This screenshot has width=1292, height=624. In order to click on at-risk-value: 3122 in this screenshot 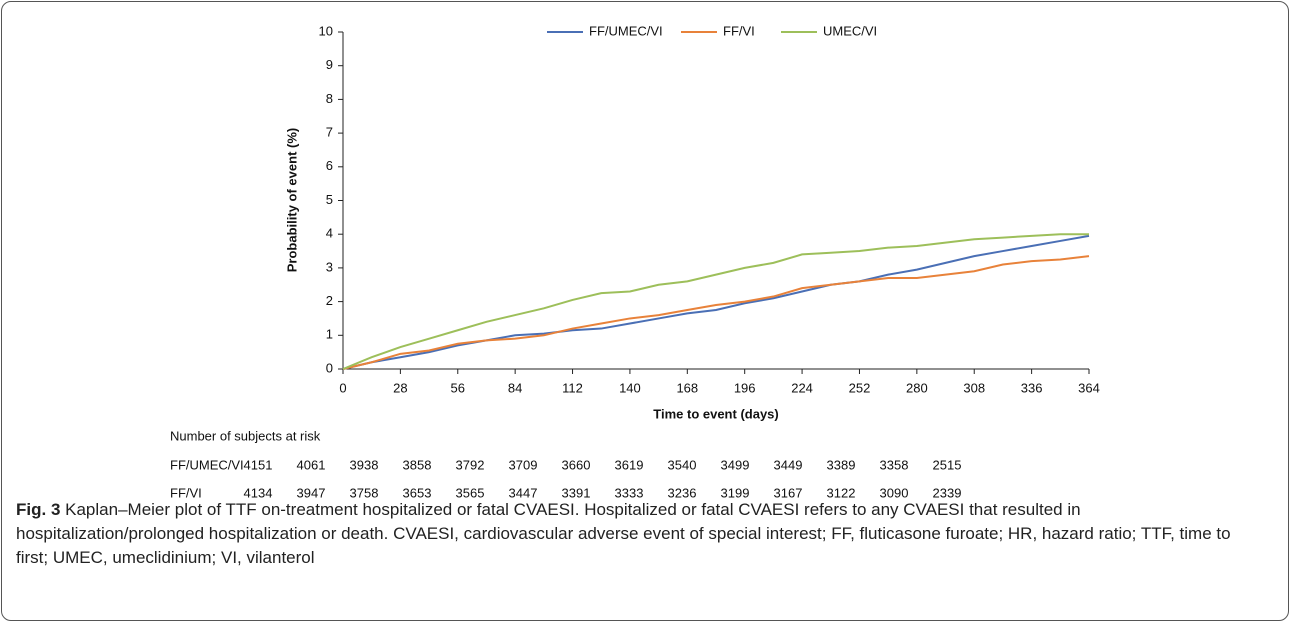, I will do `click(841, 492)`.